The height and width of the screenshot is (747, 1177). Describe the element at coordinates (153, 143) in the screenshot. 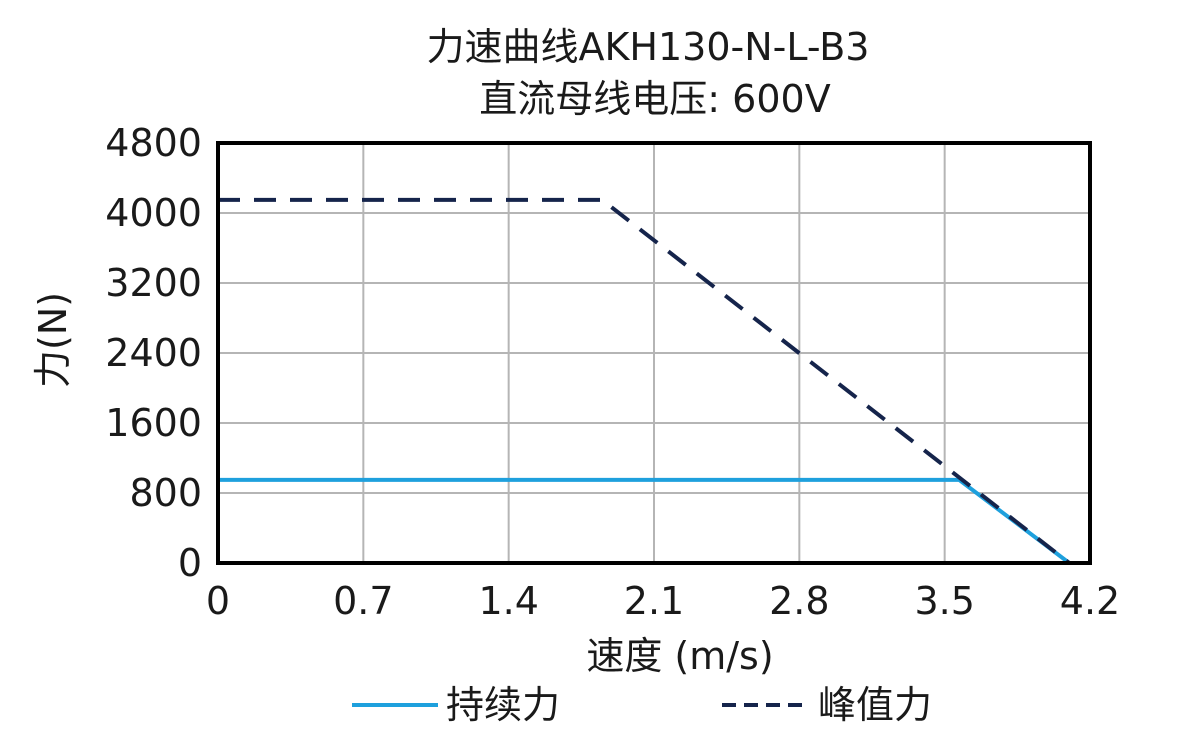

I see `y-tick-label: 4800` at that location.